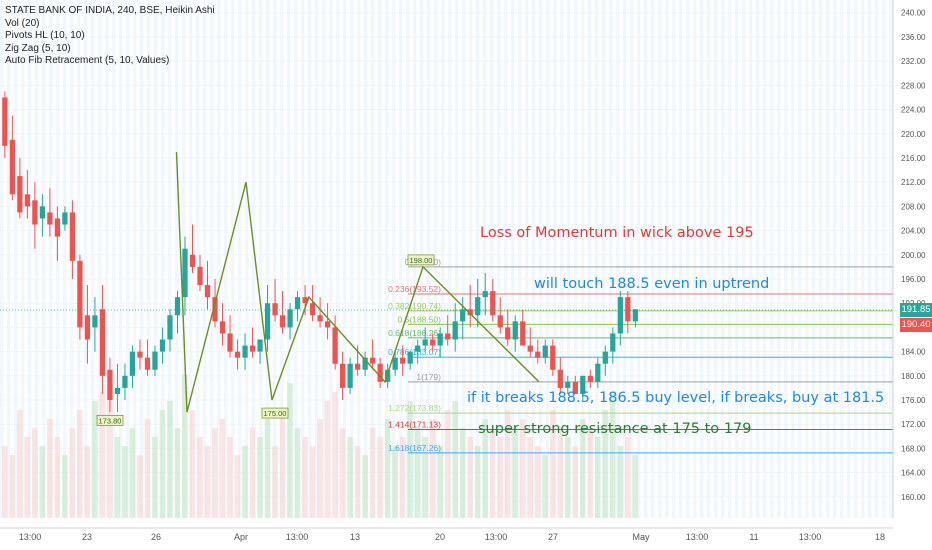  What do you see at coordinates (156, 537) in the screenshot?
I see `x-tick-label: 26` at bounding box center [156, 537].